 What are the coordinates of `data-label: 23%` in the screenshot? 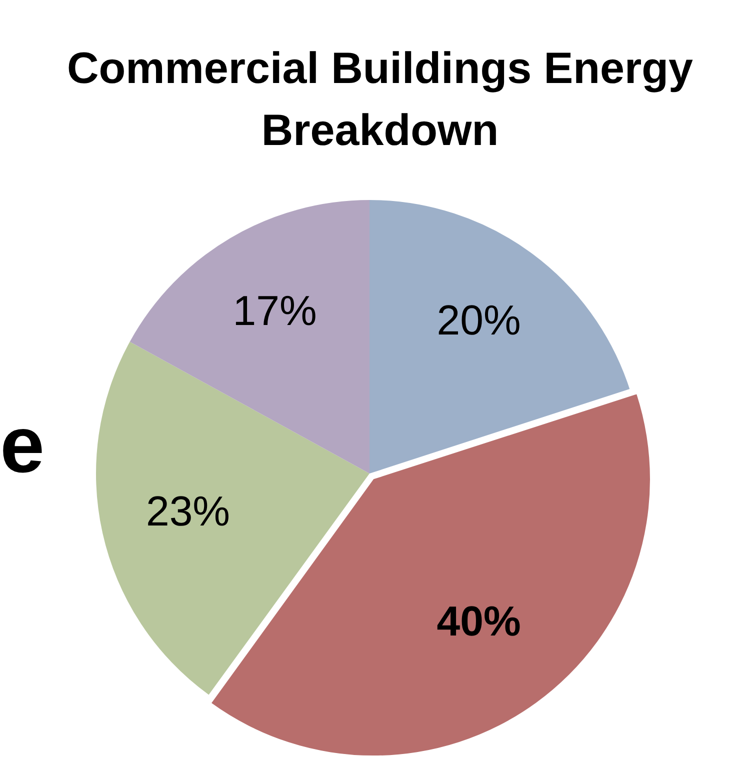 It's located at (188, 511).